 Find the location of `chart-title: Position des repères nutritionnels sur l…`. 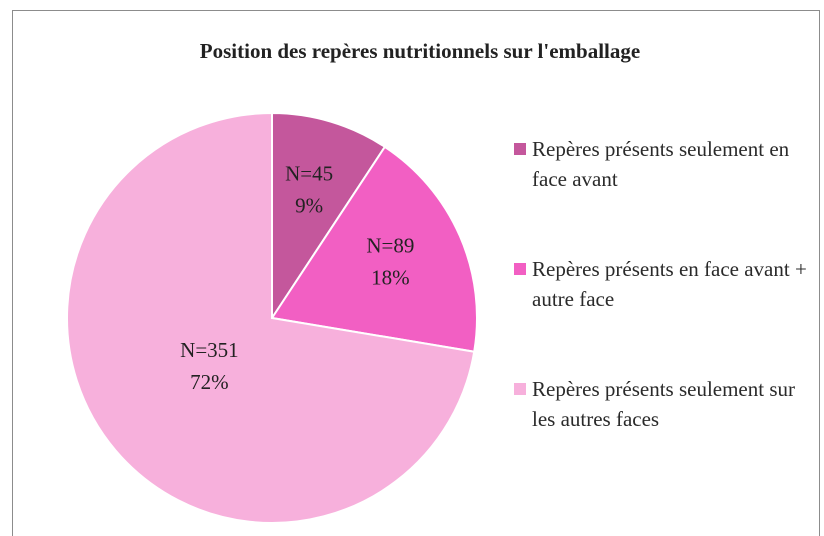

chart-title: Position des repères nutritionnels sur l… is located at coordinates (420, 51).